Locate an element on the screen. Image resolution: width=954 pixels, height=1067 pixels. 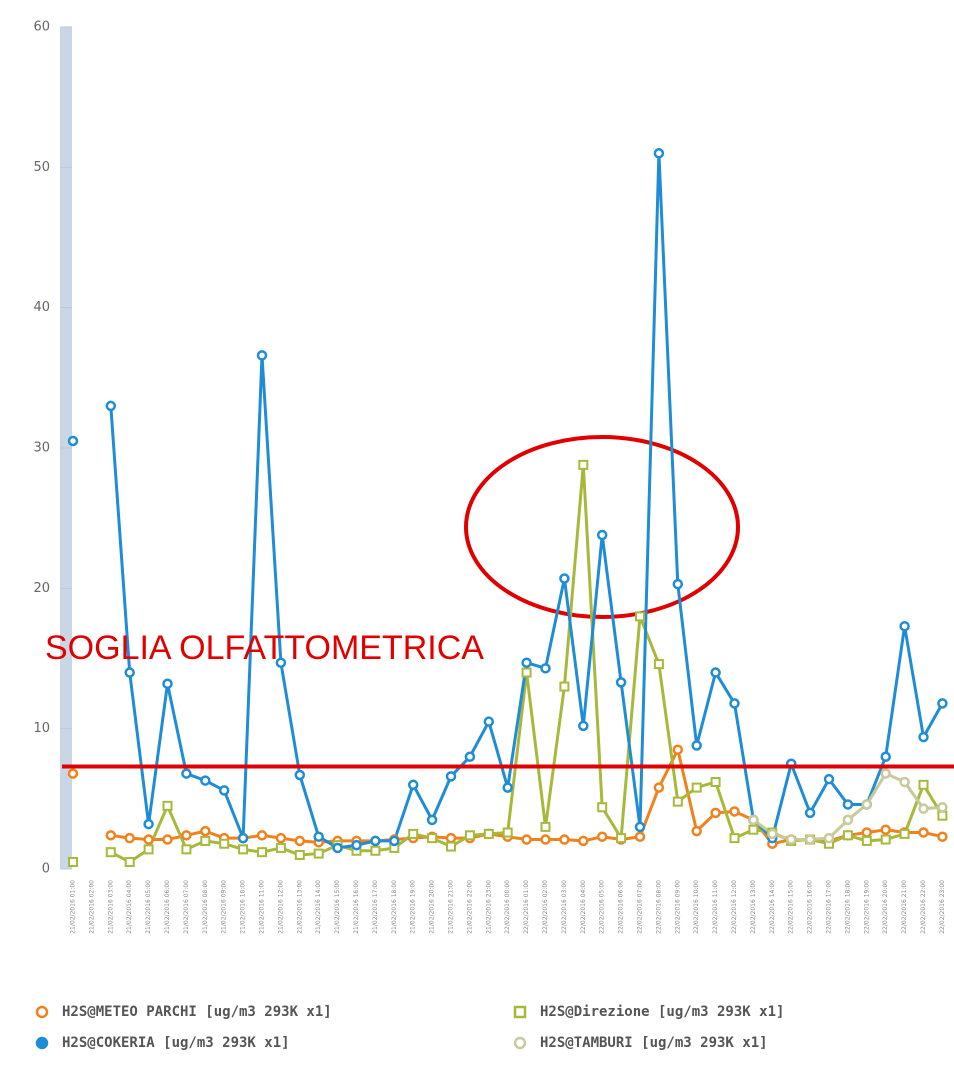
x-tick-label: 21/02/2016 17:00 is located at coordinates (375, 907).